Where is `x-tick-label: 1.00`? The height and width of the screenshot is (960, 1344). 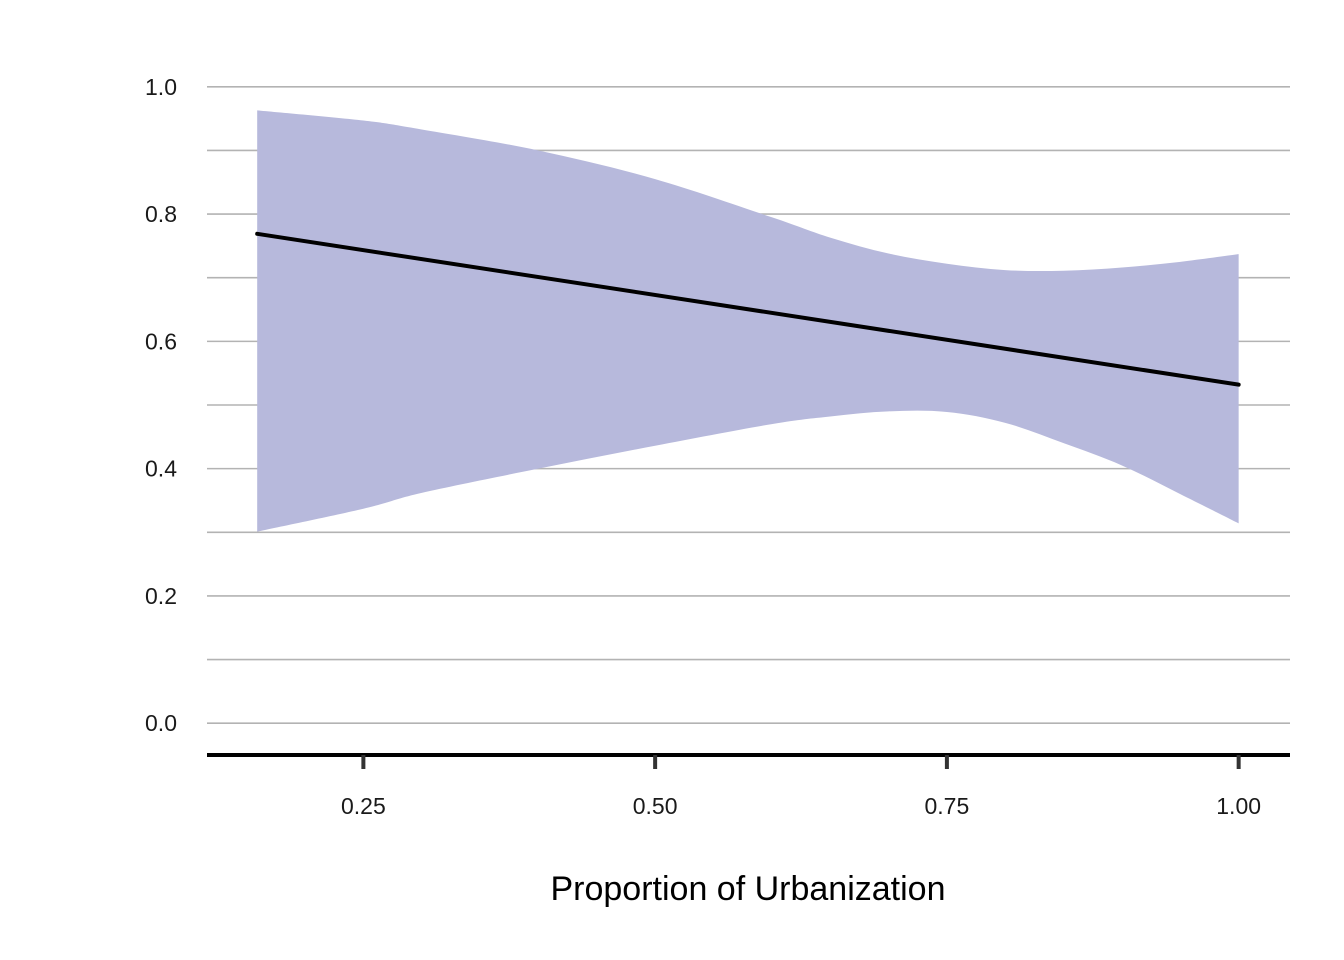
x-tick-label: 1.00 is located at coordinates (1238, 806).